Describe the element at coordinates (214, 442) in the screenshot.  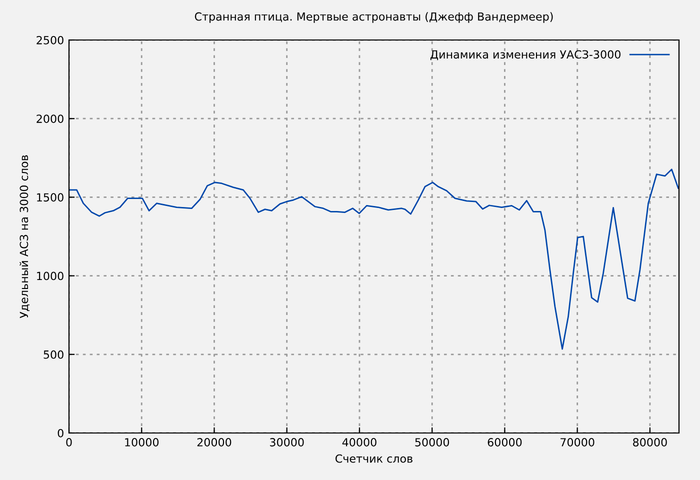
I see `x-tick-label: 20000` at that location.